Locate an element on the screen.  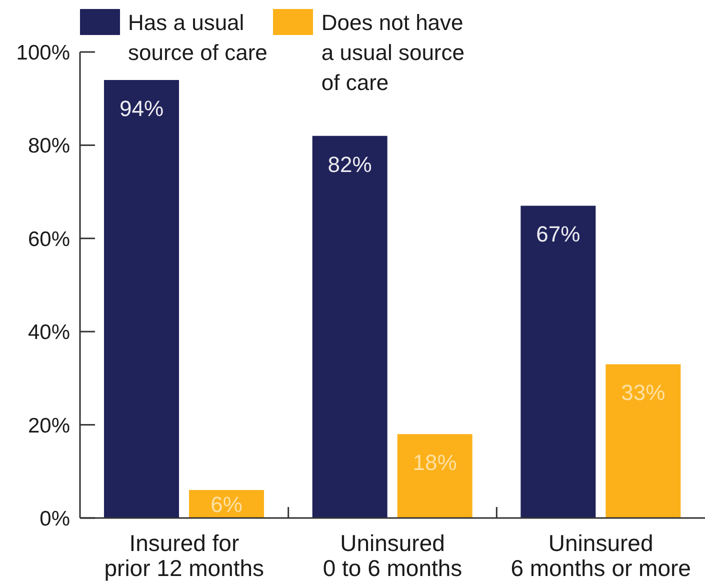
data-label: 6% is located at coordinates (226, 504).